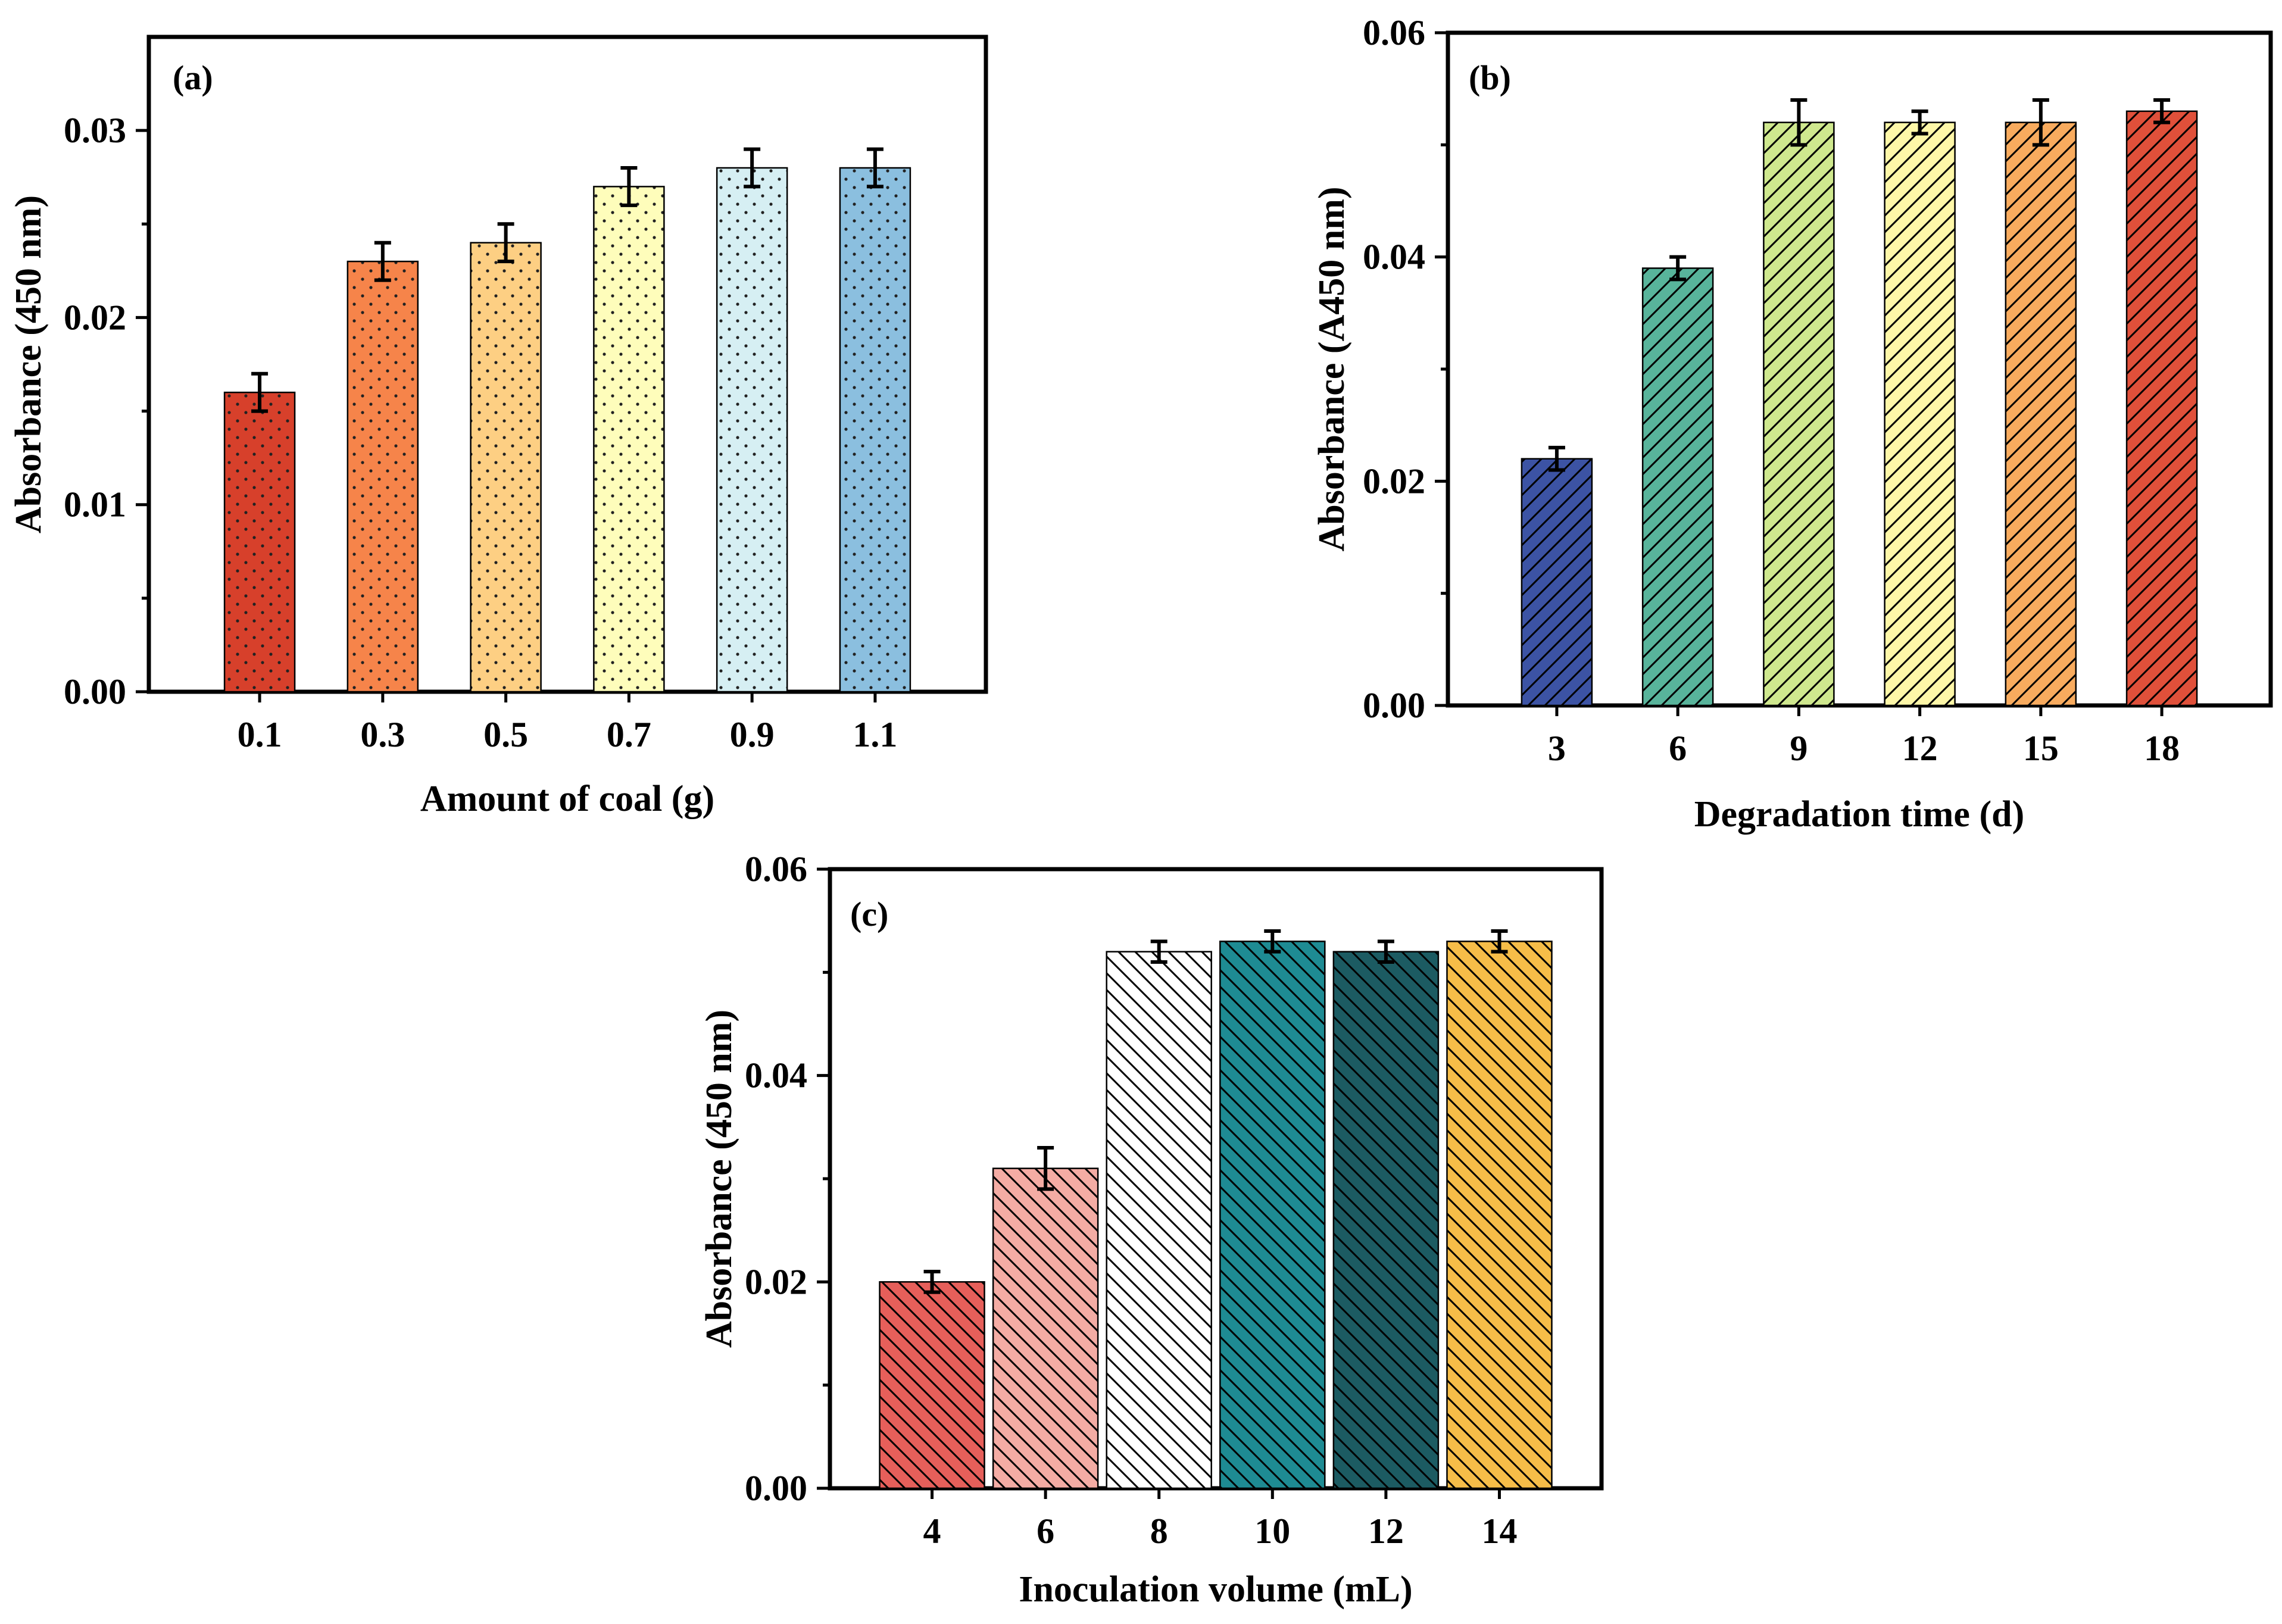 Image resolution: width=2282 pixels, height=1624 pixels. I want to click on chart-b-x-axis-title: Degradation time (d), so click(1859, 814).